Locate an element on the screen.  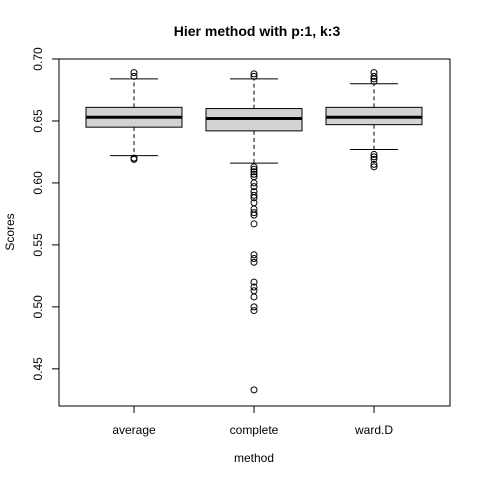
y-axis-label: Scores is located at coordinates (10, 231).